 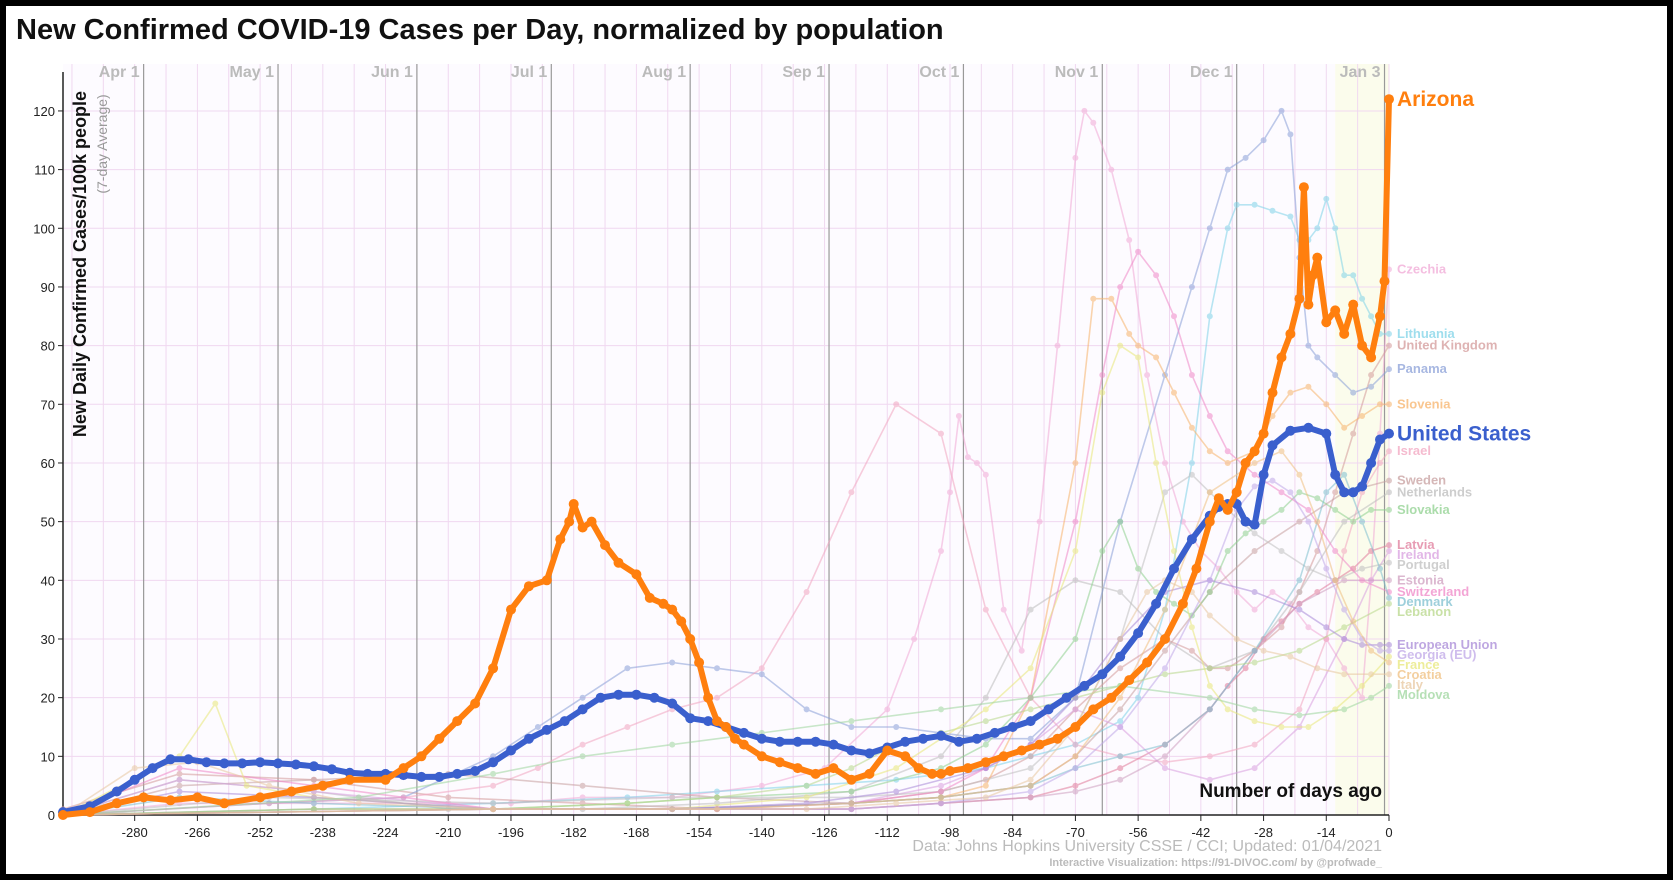 I want to click on x-tick-label: -42, so click(x=1200, y=832).